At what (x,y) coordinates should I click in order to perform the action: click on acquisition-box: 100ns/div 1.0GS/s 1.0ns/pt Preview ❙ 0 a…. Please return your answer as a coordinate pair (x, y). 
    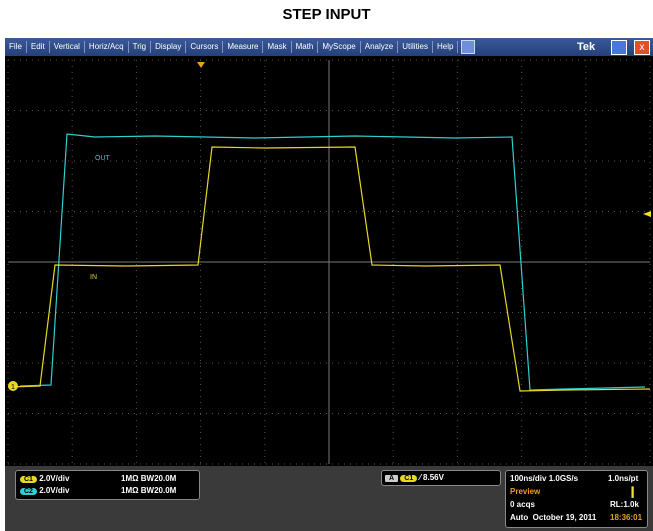
    Looking at the image, I should click on (576, 499).